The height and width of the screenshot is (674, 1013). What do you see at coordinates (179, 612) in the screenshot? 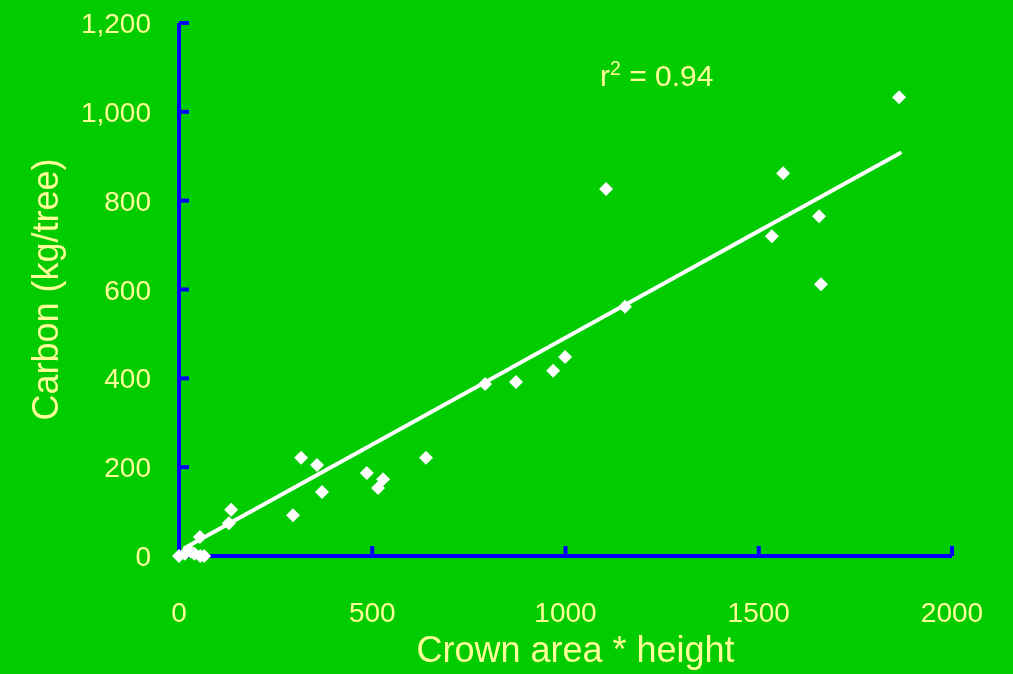
I see `x-tick-label: 0` at bounding box center [179, 612].